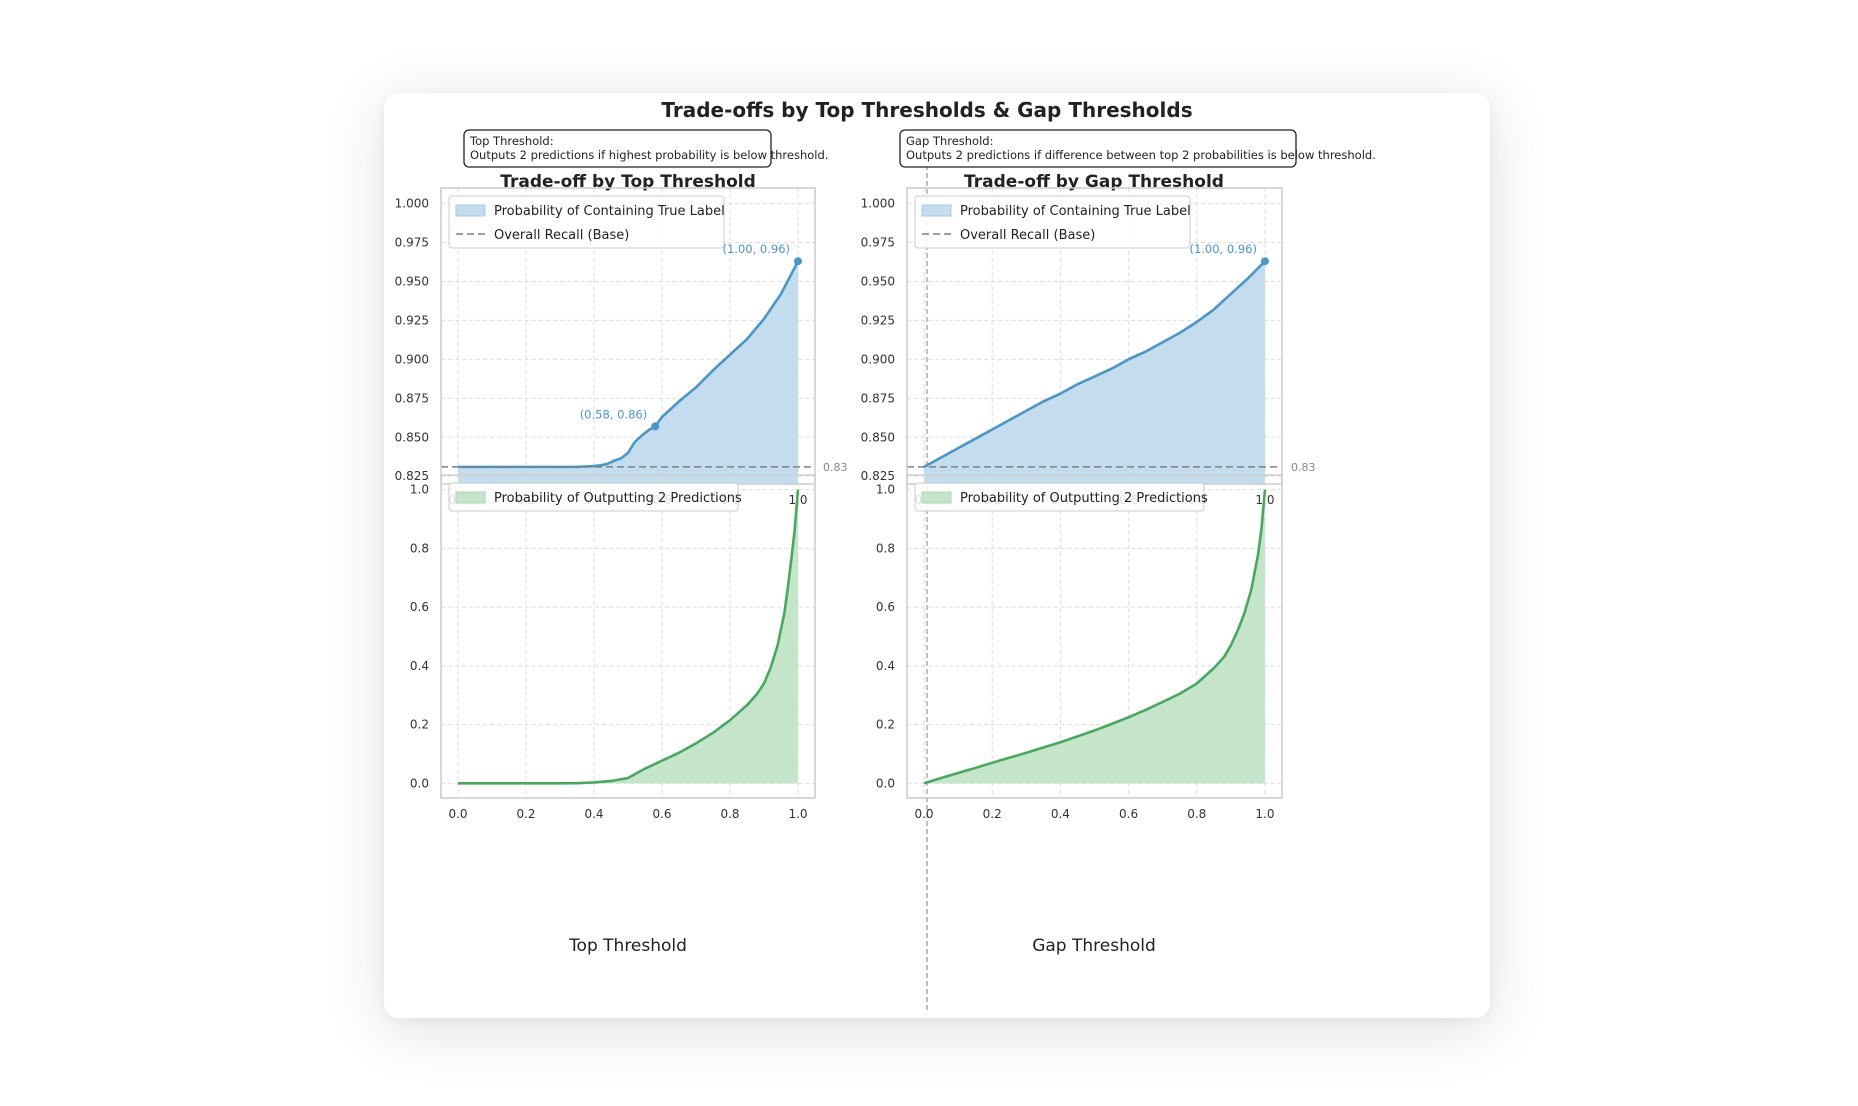 The width and height of the screenshot is (1858, 1106). What do you see at coordinates (1084, 498) in the screenshot?
I see `prob_chart-1-legend-label: Probability of Outputting 2 Predictions` at bounding box center [1084, 498].